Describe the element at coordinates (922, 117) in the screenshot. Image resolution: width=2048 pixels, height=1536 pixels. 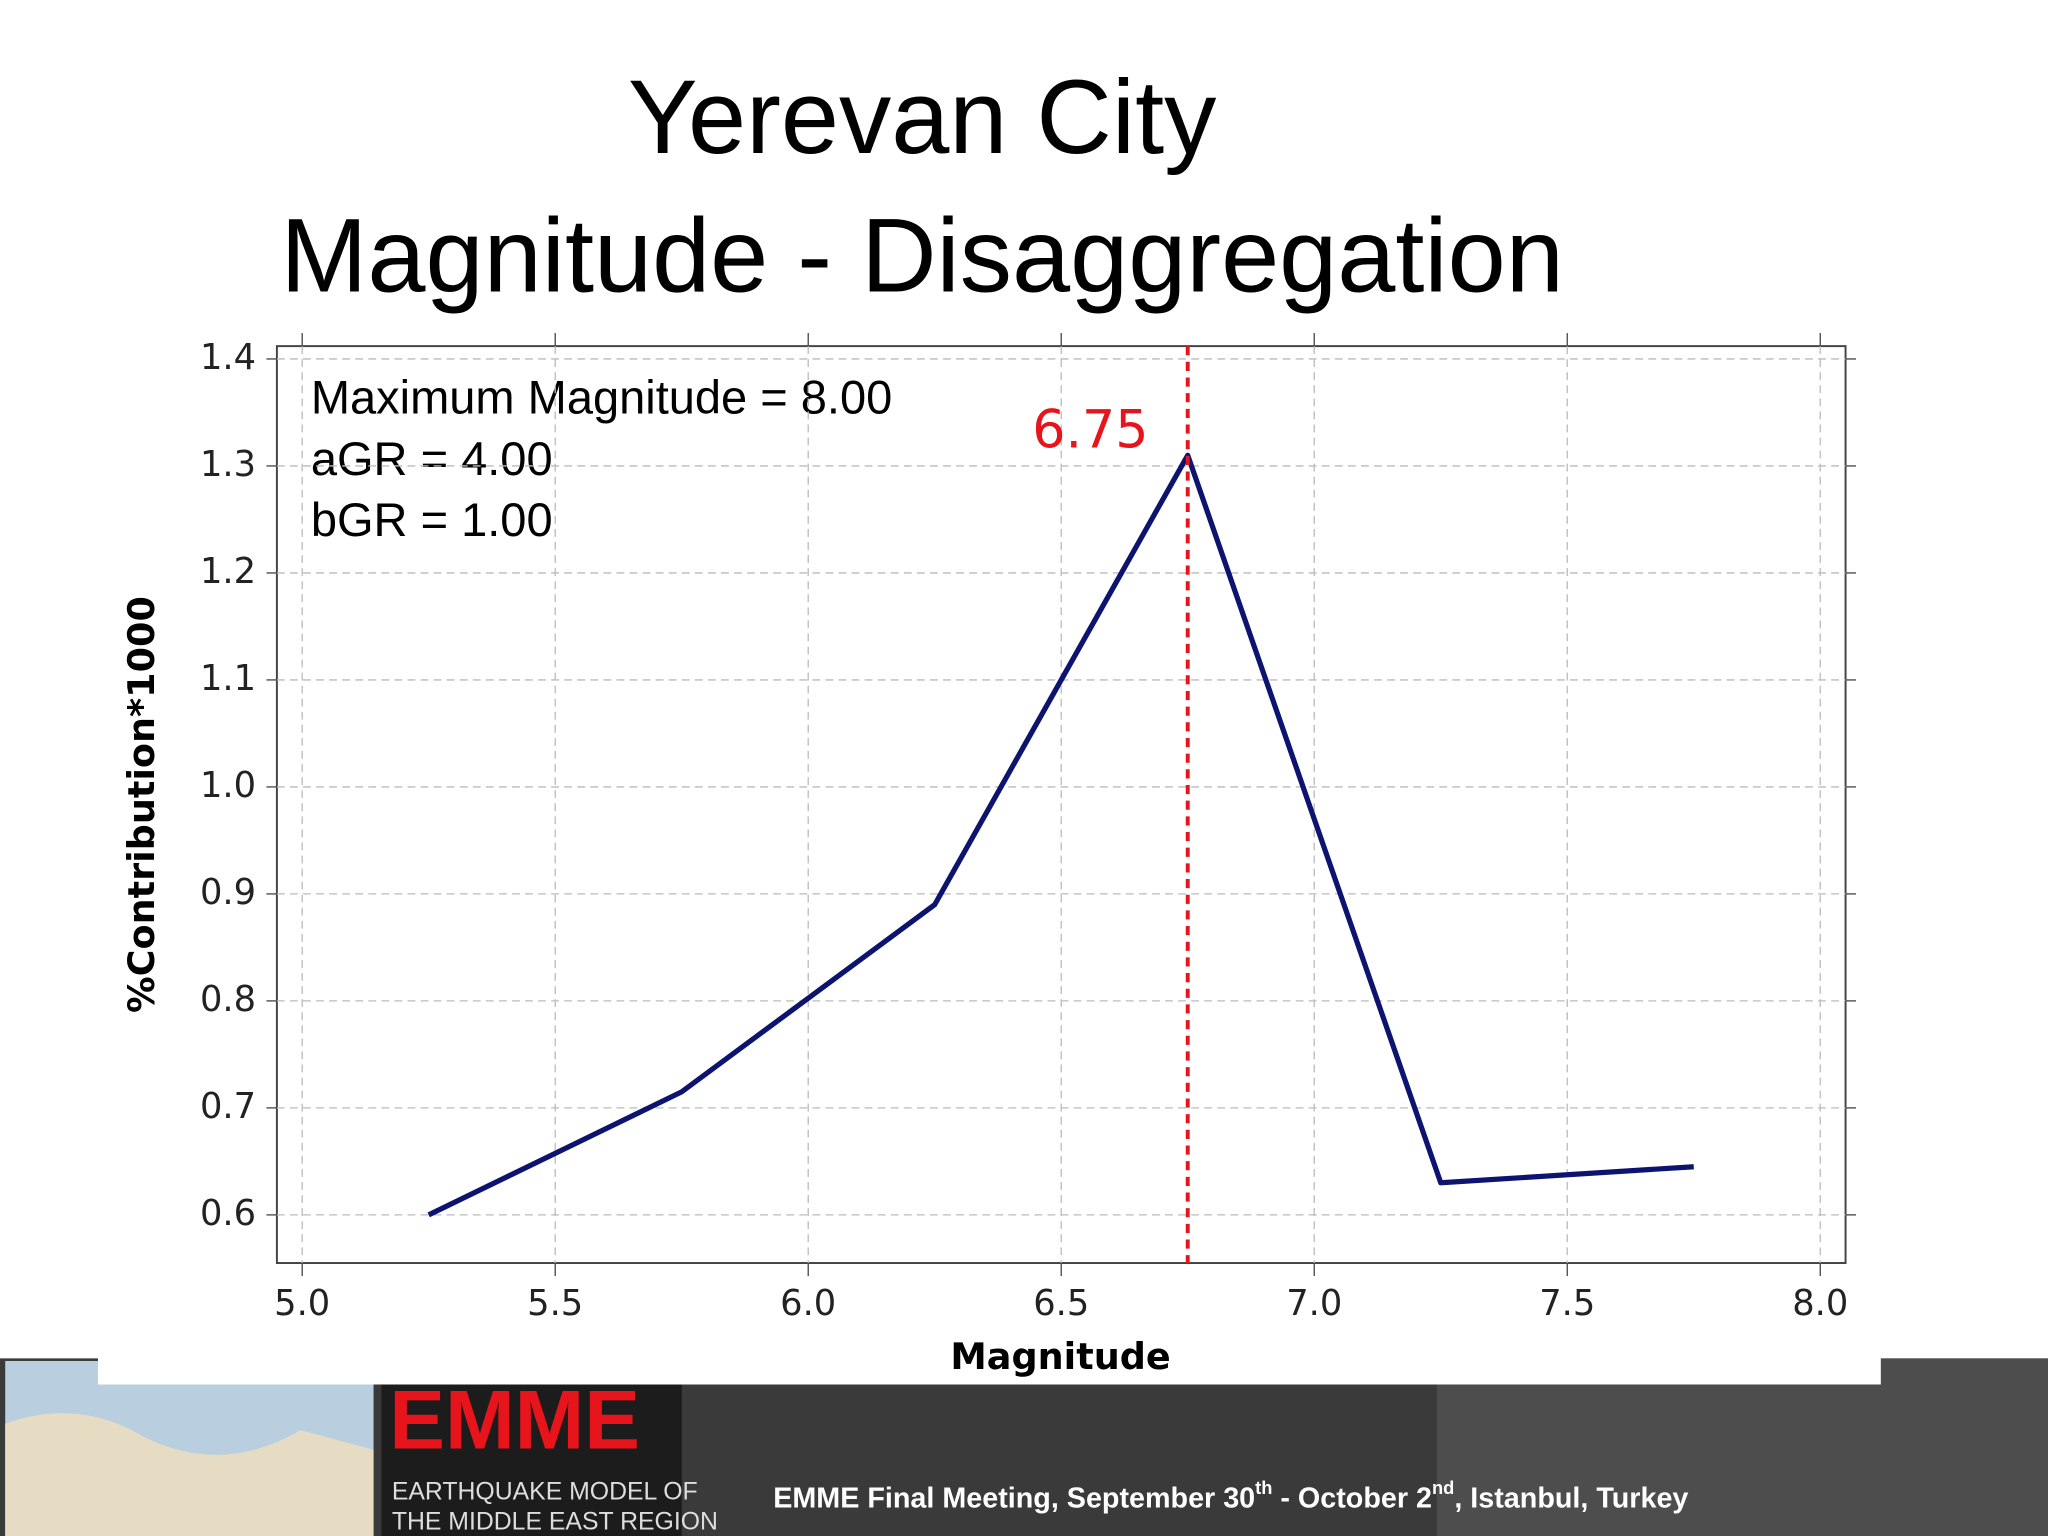
I see `title: Yerevan City` at that location.